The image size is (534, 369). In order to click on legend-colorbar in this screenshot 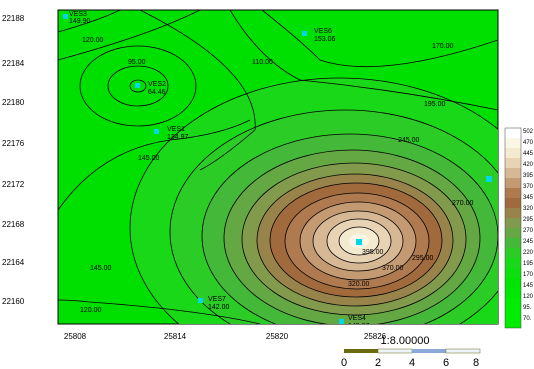, I will do `click(513, 228)`.